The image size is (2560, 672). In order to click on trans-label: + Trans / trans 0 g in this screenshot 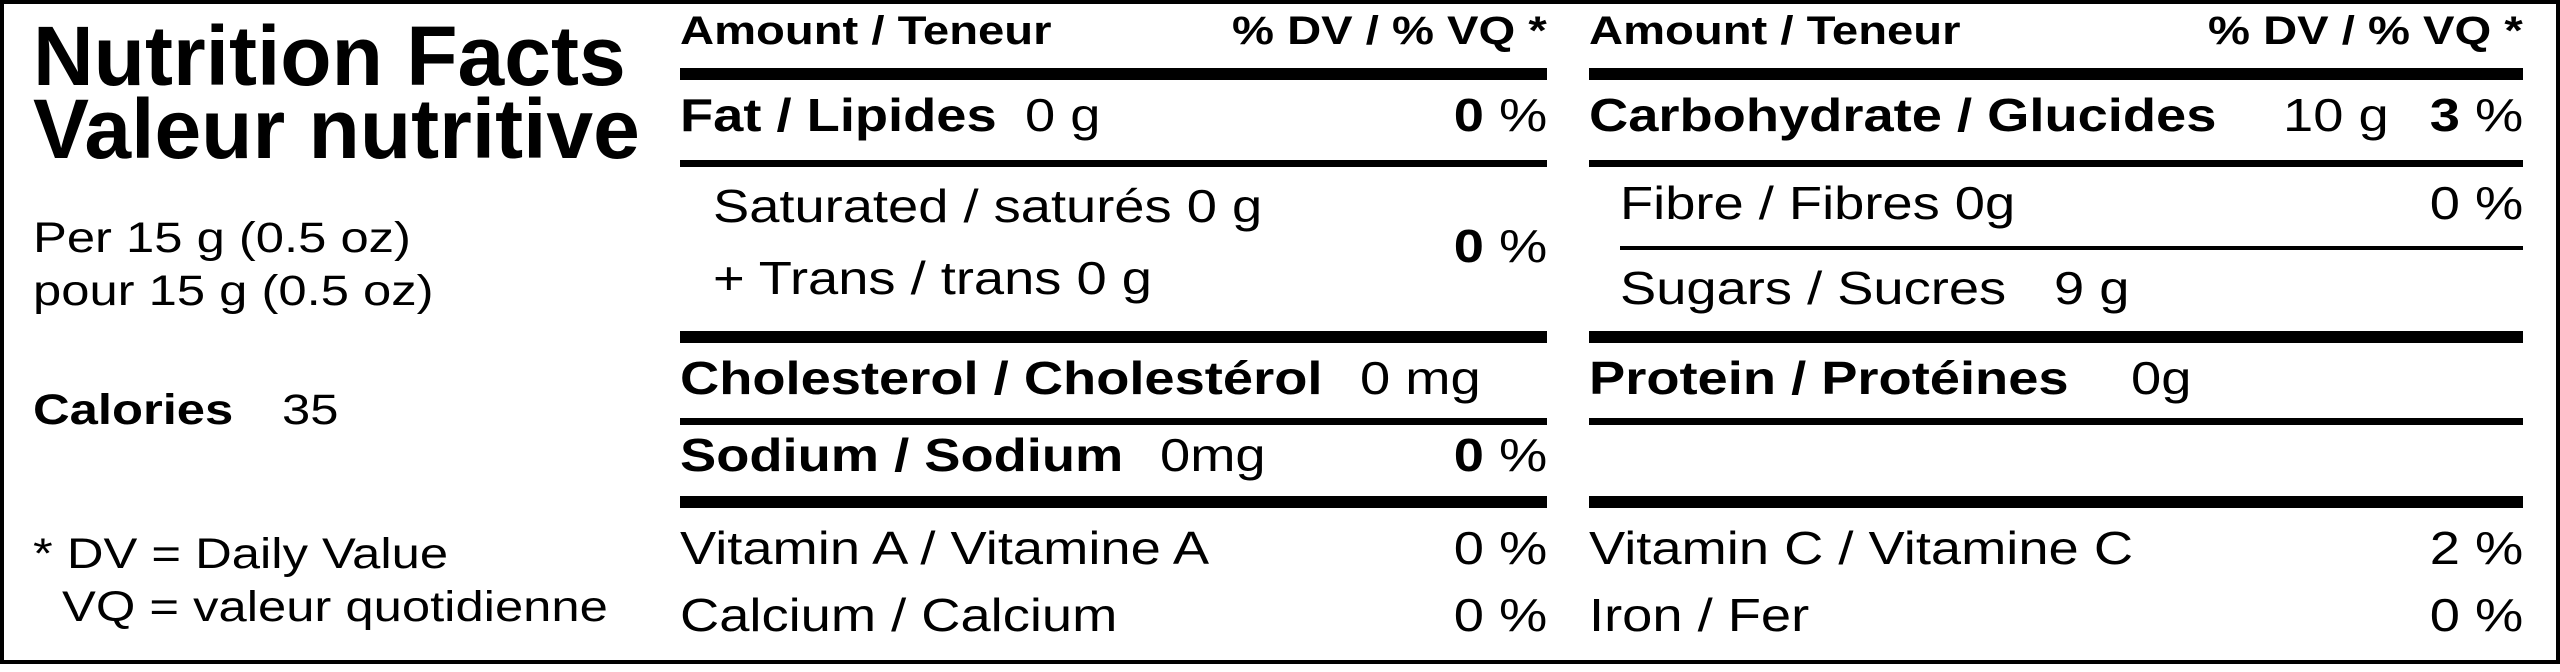, I will do `click(932, 278)`.